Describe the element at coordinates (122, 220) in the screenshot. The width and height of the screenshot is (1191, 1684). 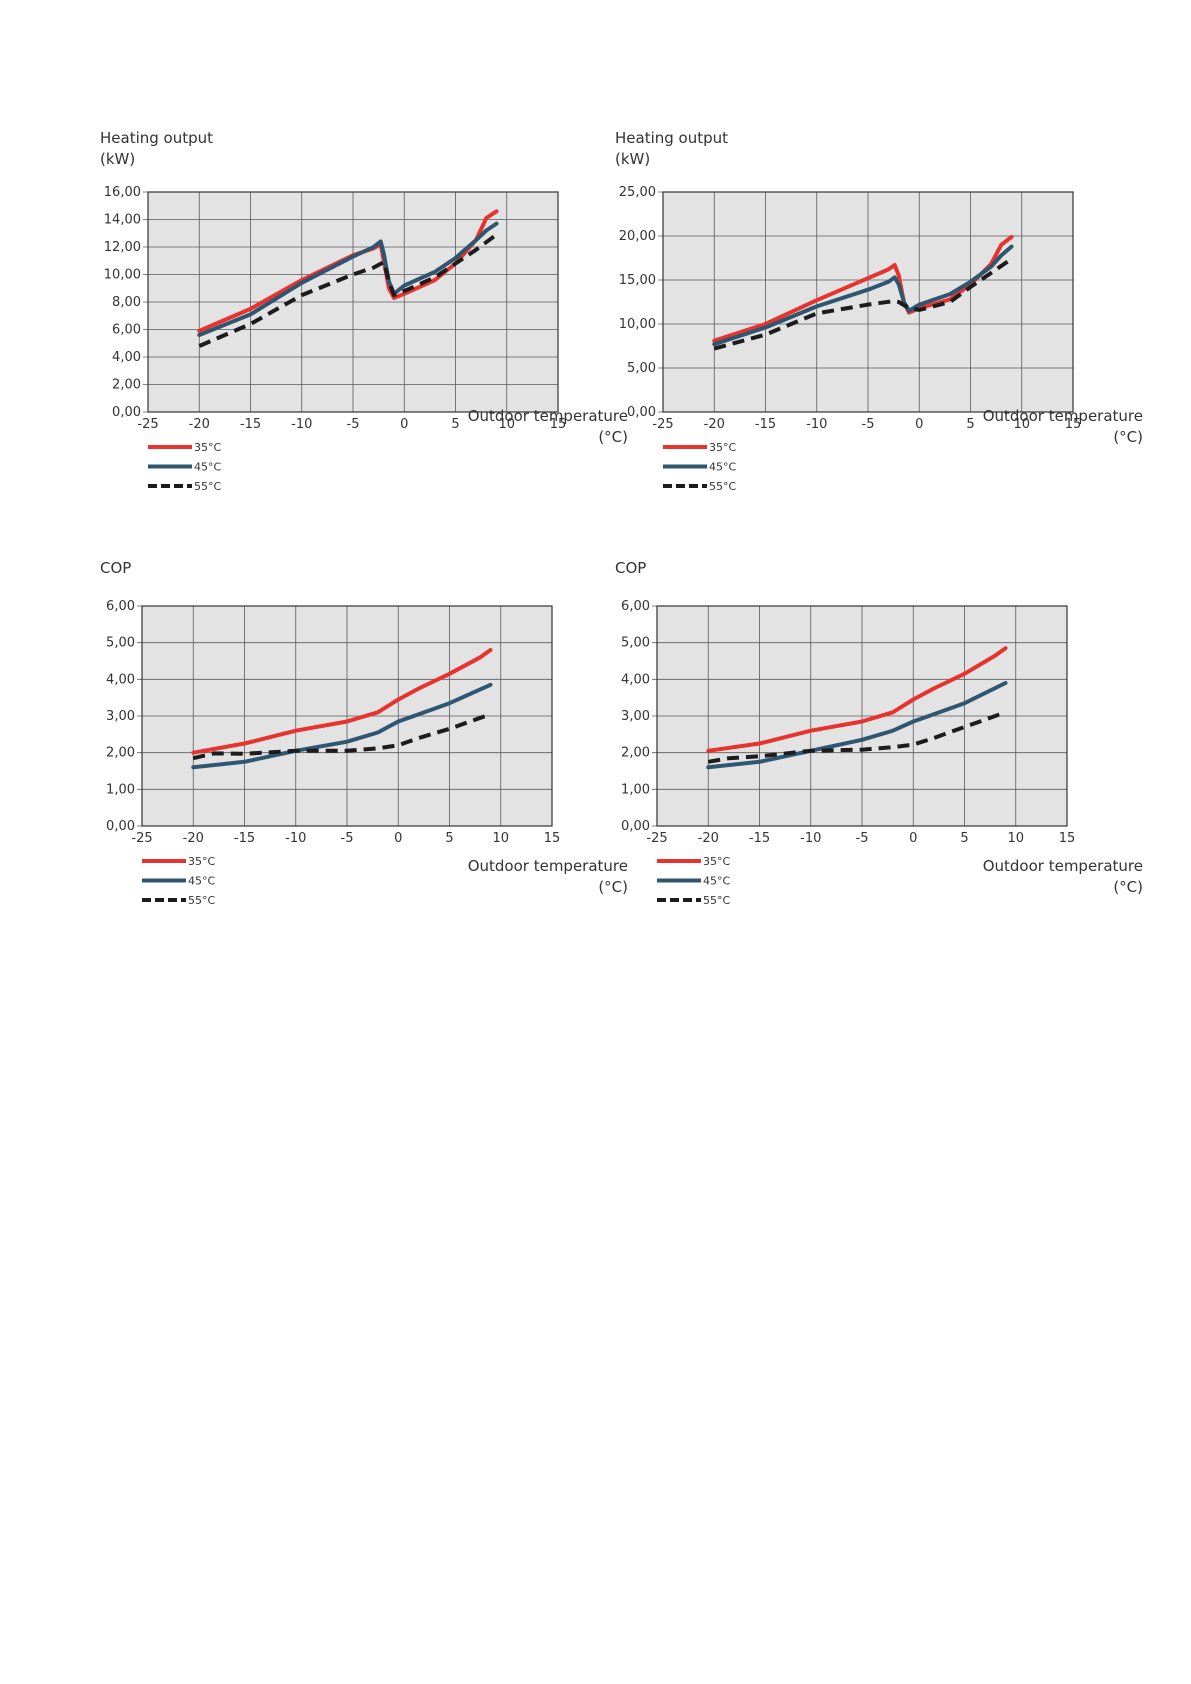
I see `y-tick-label: 14,00` at that location.